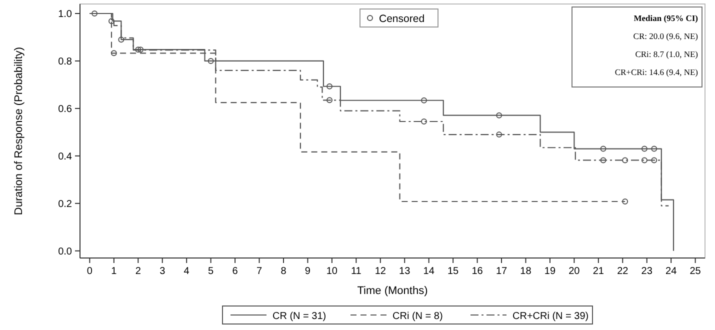 The image size is (715, 330). What do you see at coordinates (696, 271) in the screenshot?
I see `x-tick-label: 25` at bounding box center [696, 271].